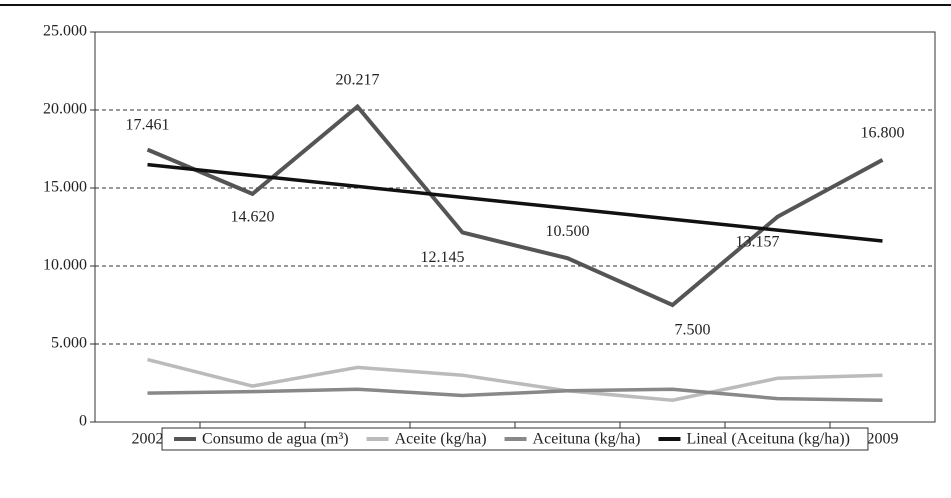 The height and width of the screenshot is (498, 951). What do you see at coordinates (767, 439) in the screenshot?
I see `legend-label: Lineal (Aceituna (kg/ha))` at bounding box center [767, 439].